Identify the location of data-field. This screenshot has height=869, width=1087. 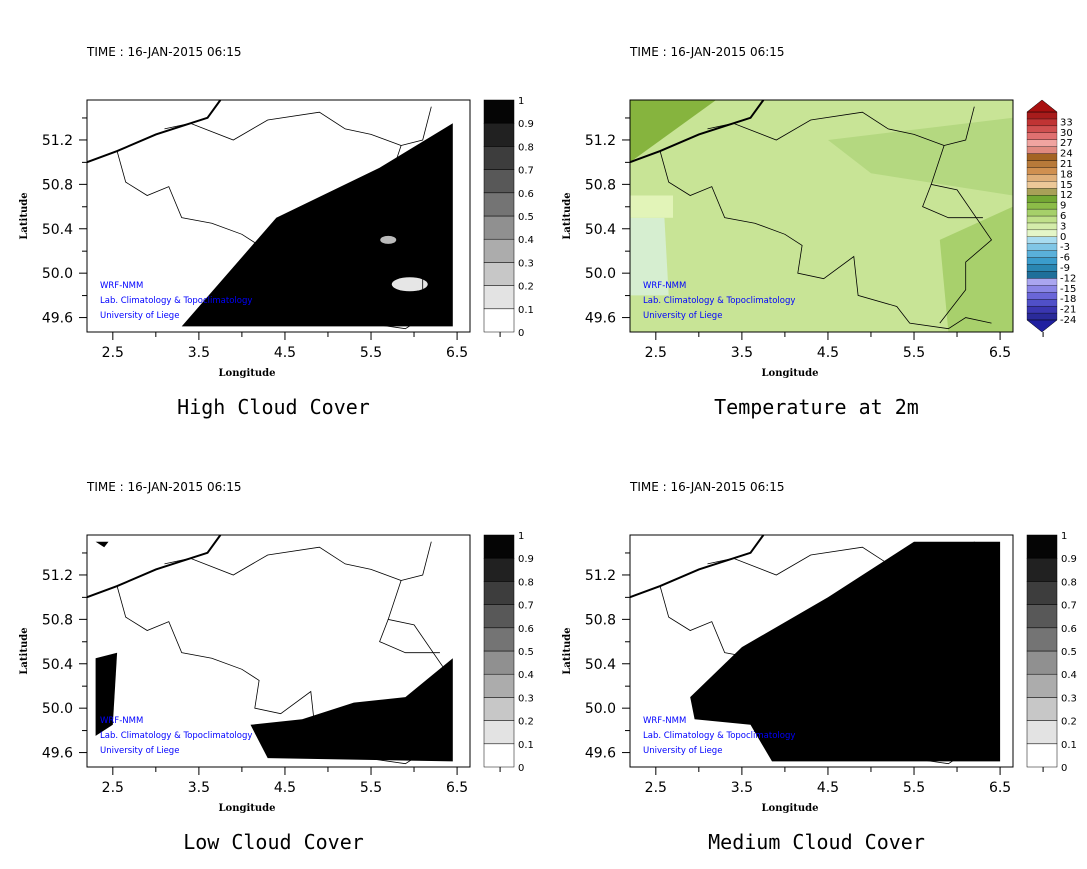
(815, 650).